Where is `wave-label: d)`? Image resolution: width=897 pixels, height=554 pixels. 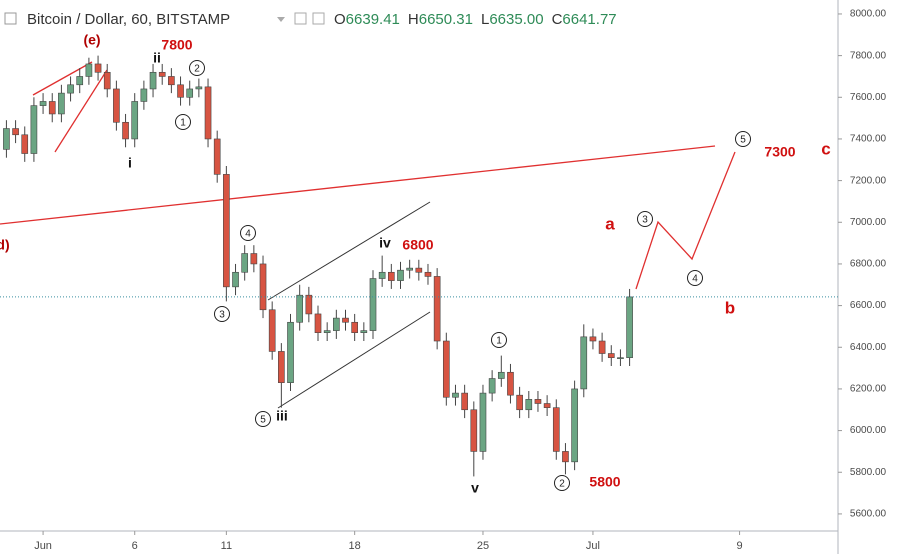 wave-label: d) is located at coordinates (5, 245).